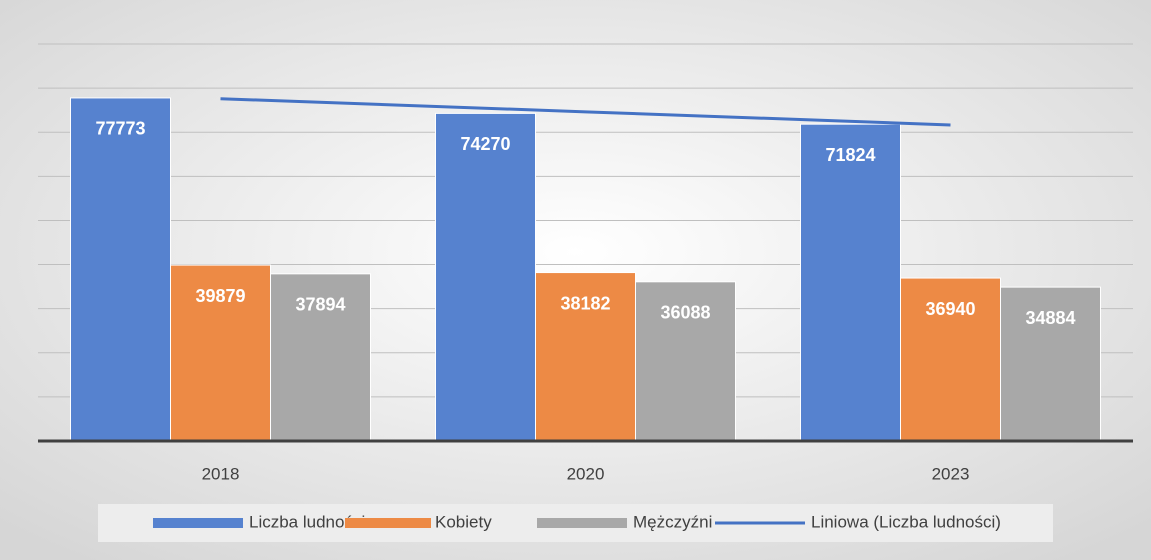 The width and height of the screenshot is (1151, 560). I want to click on trend-line, so click(585, 112).